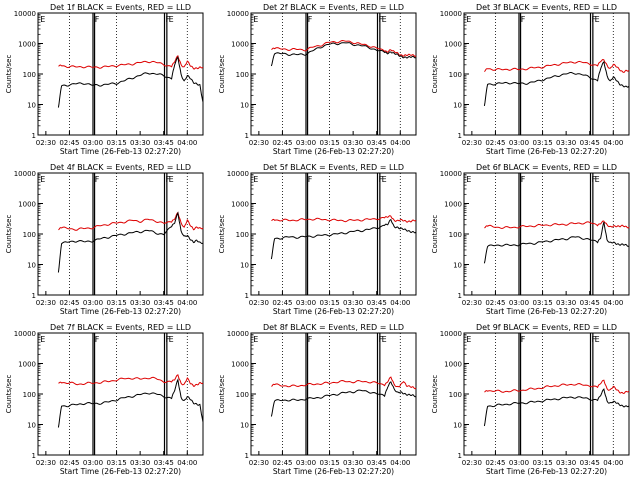  Describe the element at coordinates (120, 327) in the screenshot. I see `panel-title: Det 7f BLACK = Events, RED = LLD` at that location.